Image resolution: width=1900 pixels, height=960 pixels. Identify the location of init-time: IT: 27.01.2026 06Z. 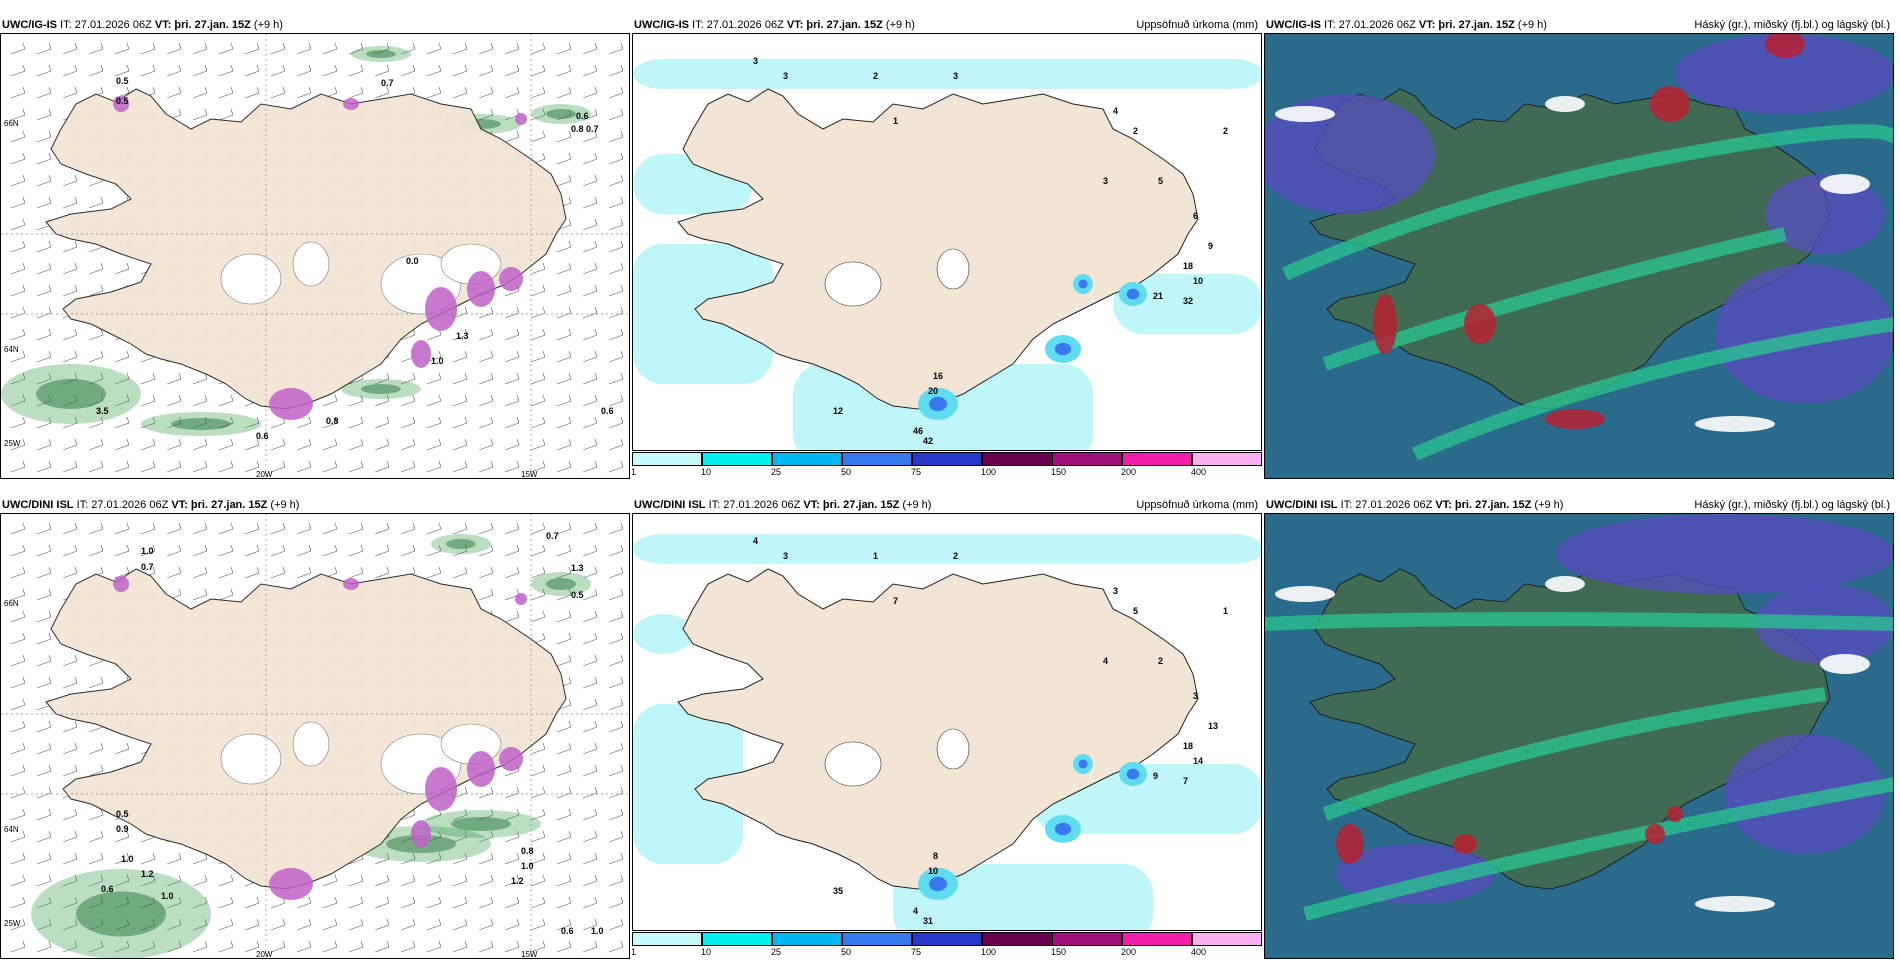
(738, 25).